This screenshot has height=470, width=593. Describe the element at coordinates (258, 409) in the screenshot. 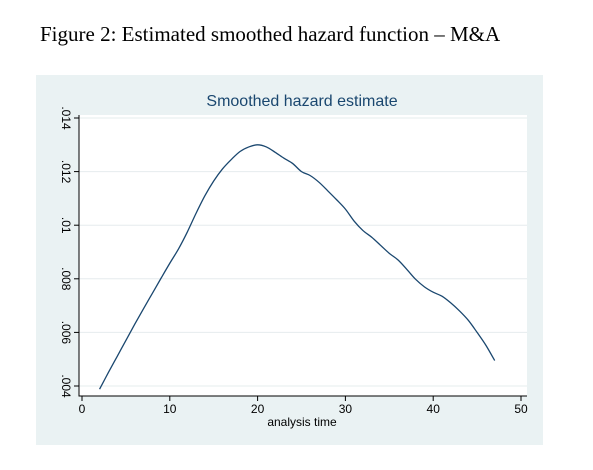

I see `x-tick-label: 20` at that location.